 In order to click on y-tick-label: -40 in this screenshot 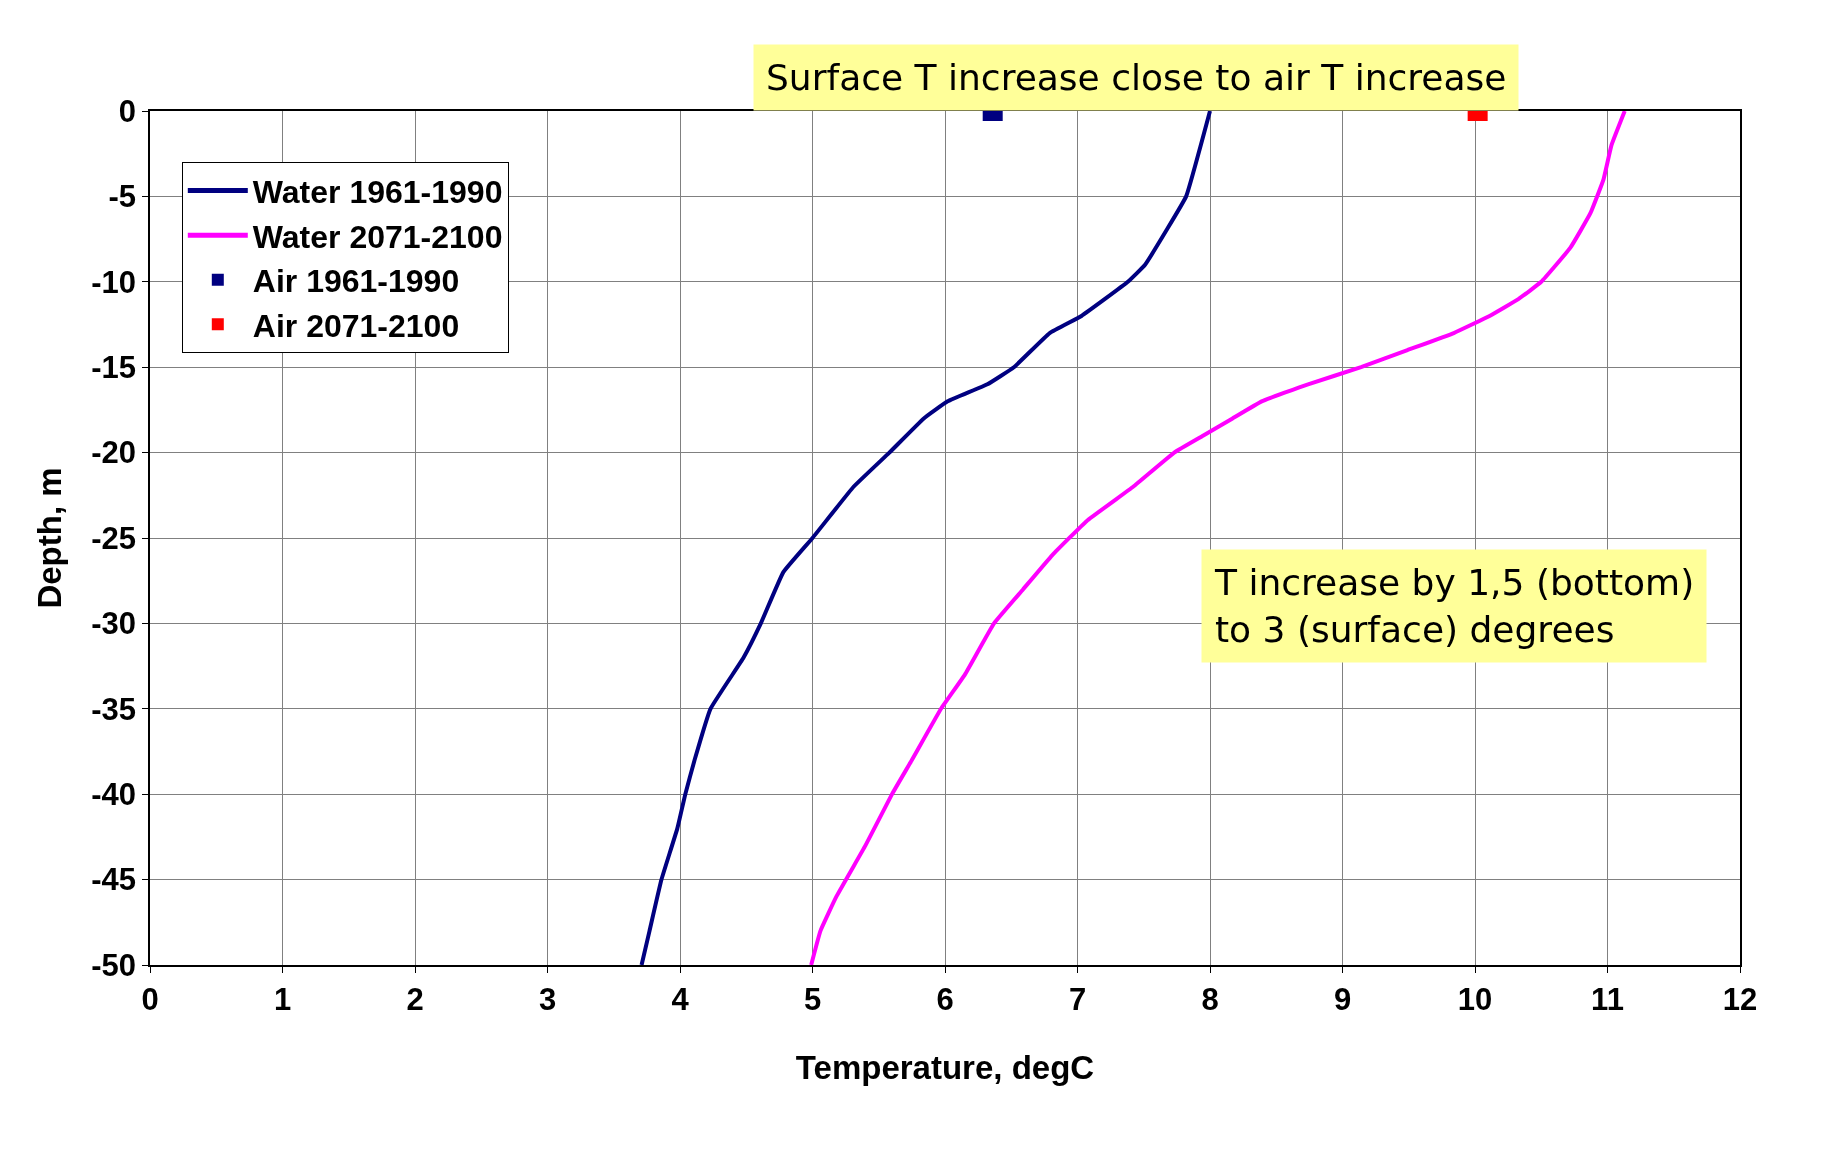, I will do `click(114, 795)`.